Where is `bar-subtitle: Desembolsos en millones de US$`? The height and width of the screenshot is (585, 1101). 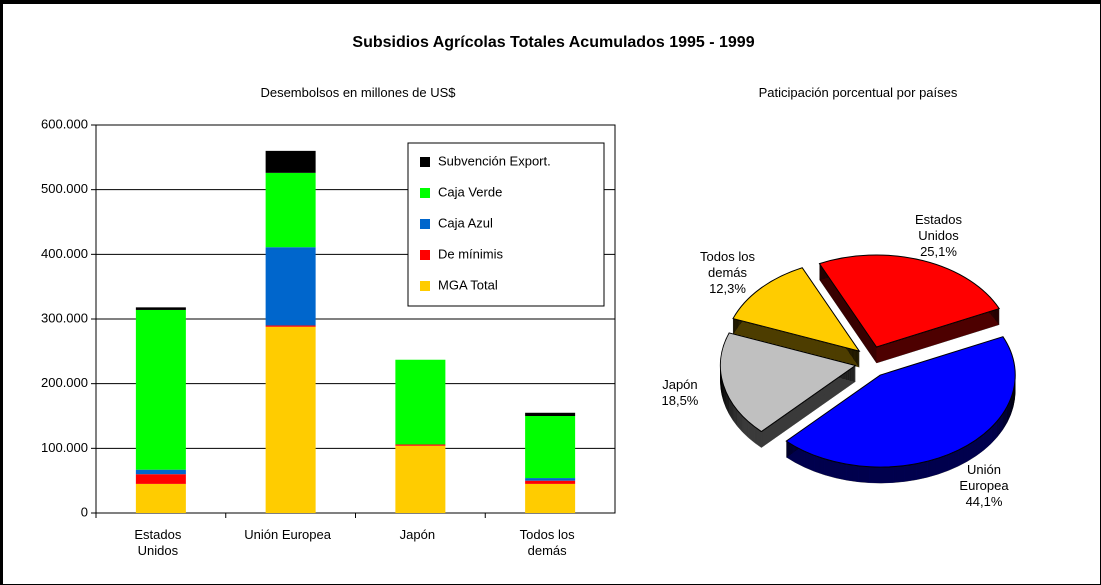 bar-subtitle: Desembolsos en millones de US$ is located at coordinates (358, 92).